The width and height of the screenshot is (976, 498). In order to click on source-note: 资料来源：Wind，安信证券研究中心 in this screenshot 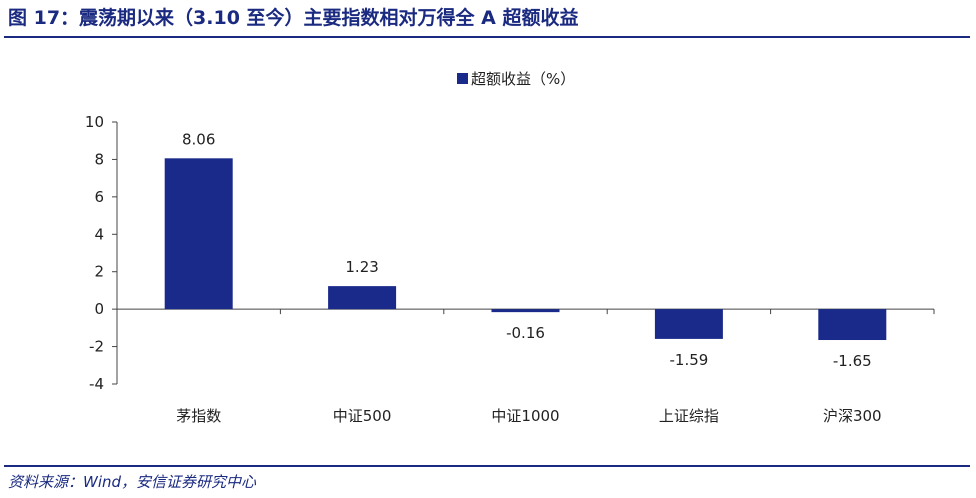, I will do `click(132, 482)`.